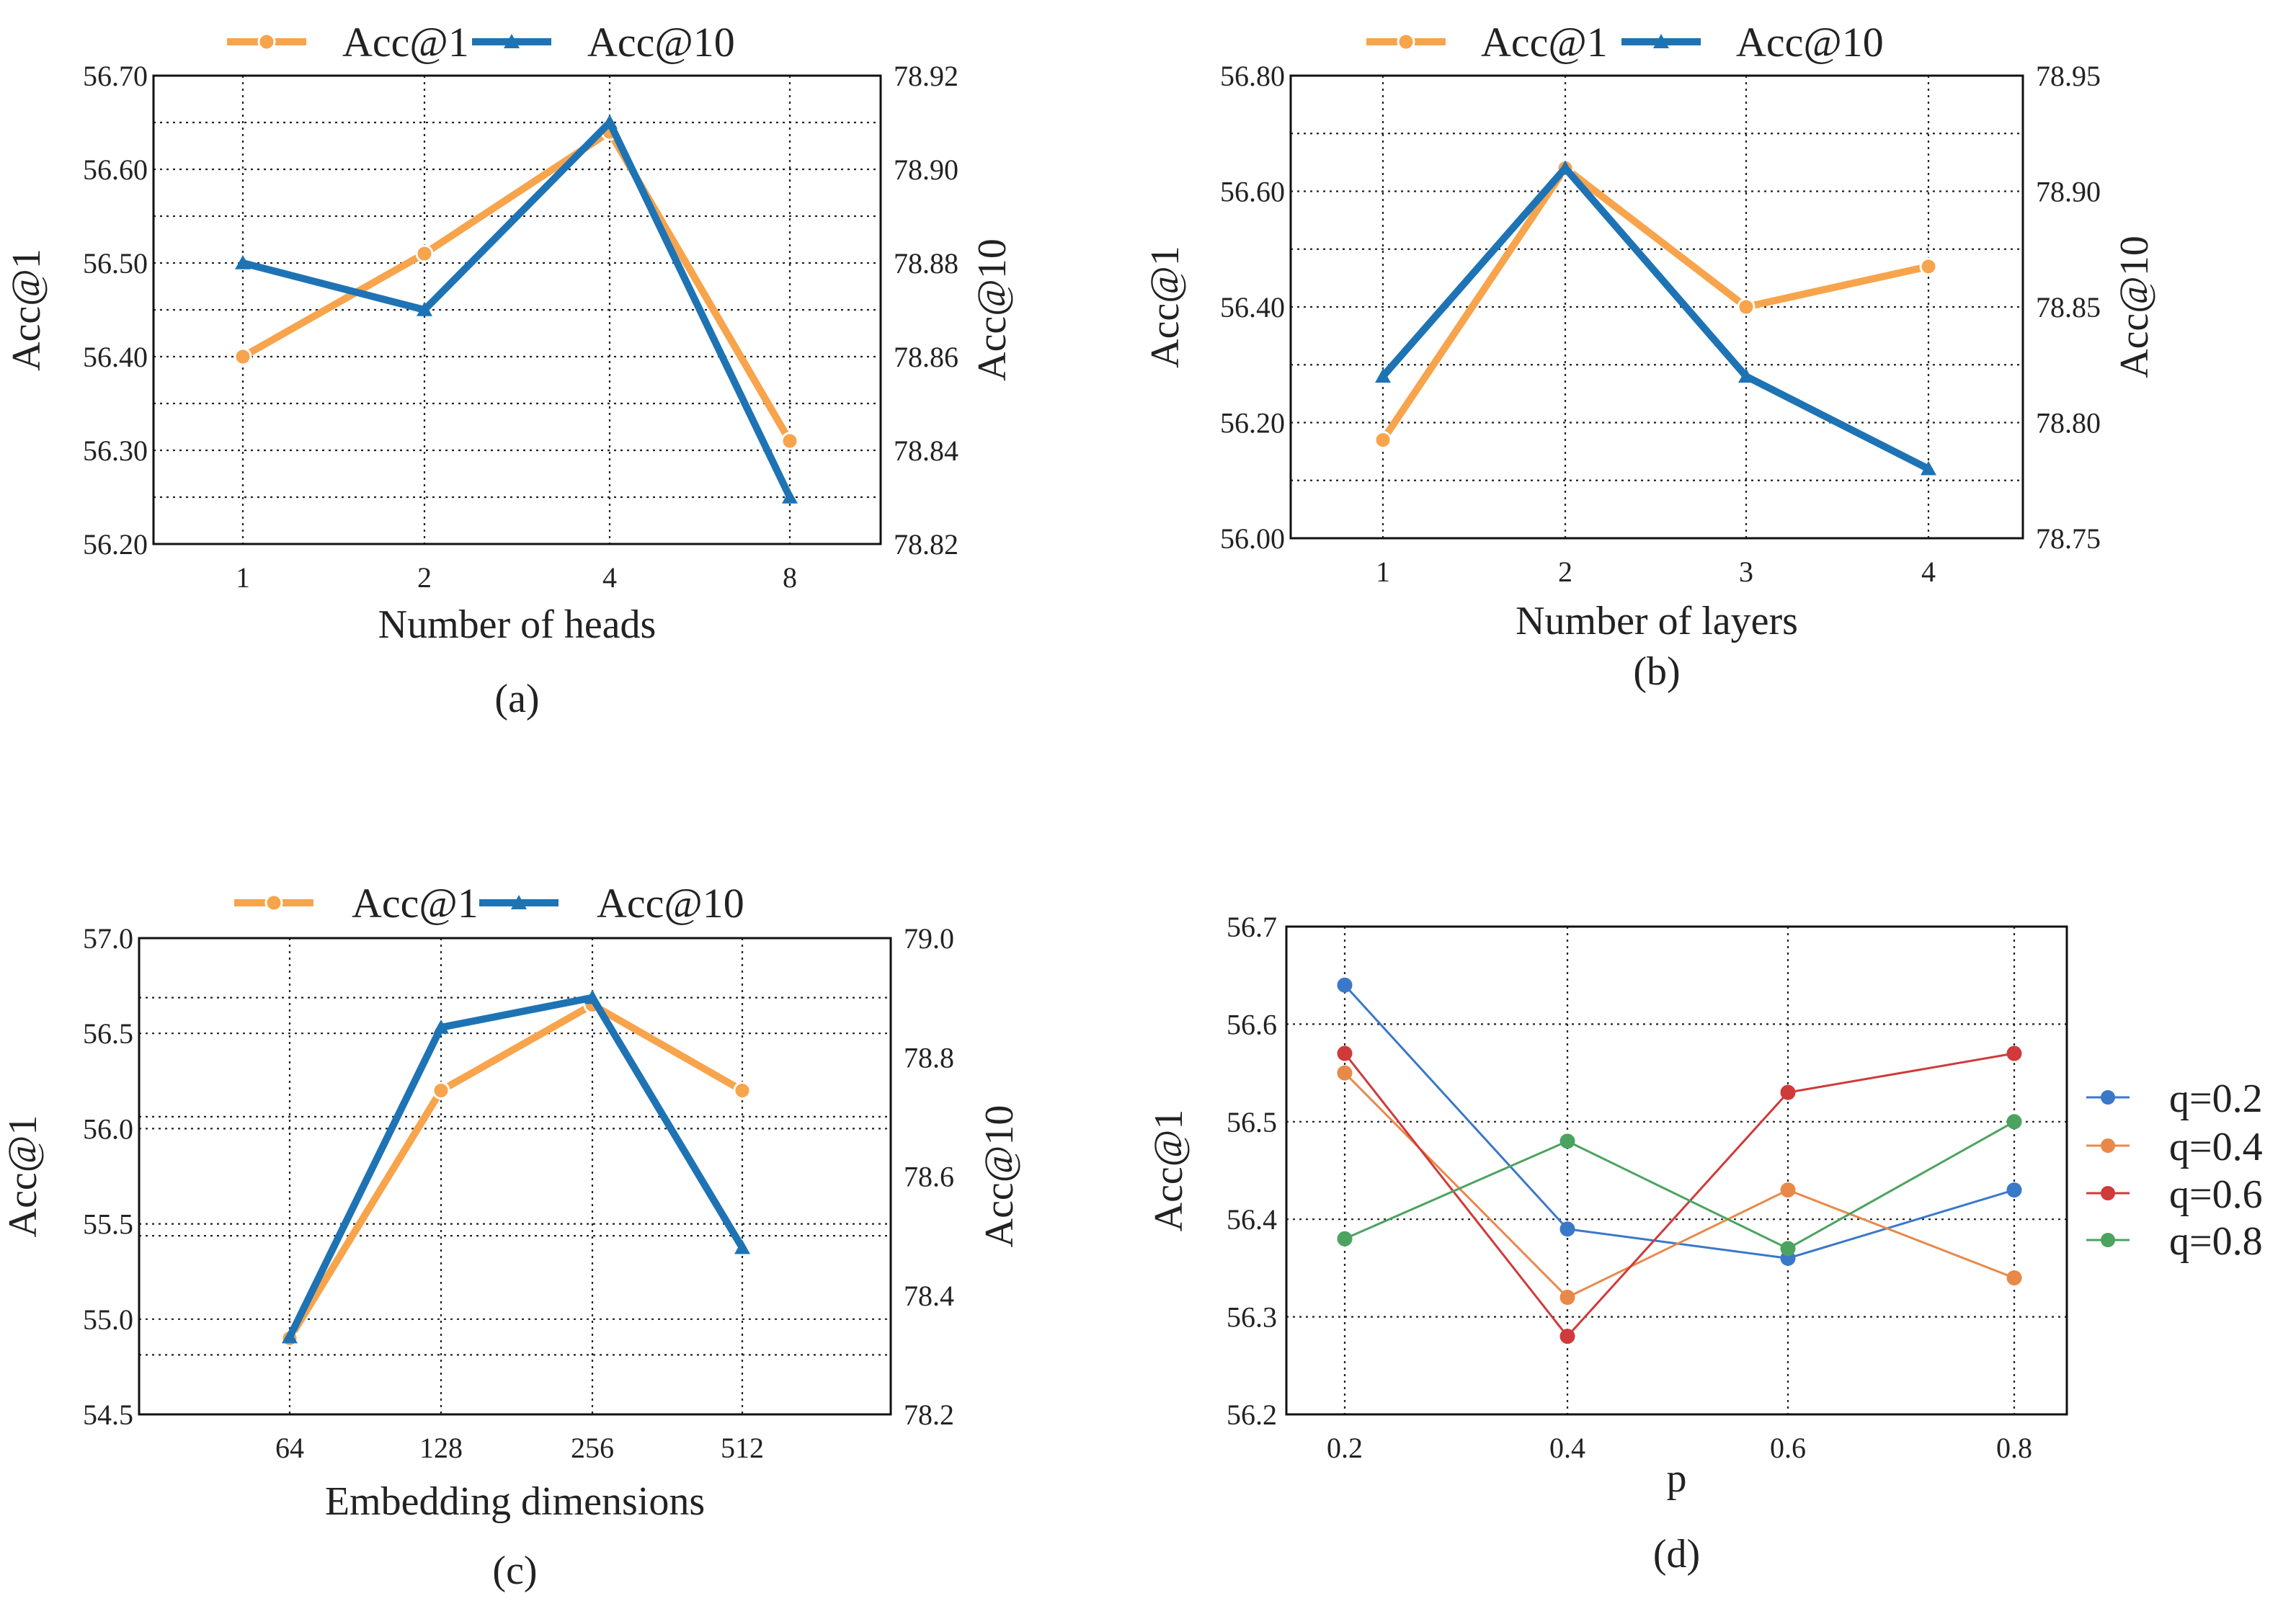  What do you see at coordinates (1929, 572) in the screenshot?
I see `x-tick-label: 4` at bounding box center [1929, 572].